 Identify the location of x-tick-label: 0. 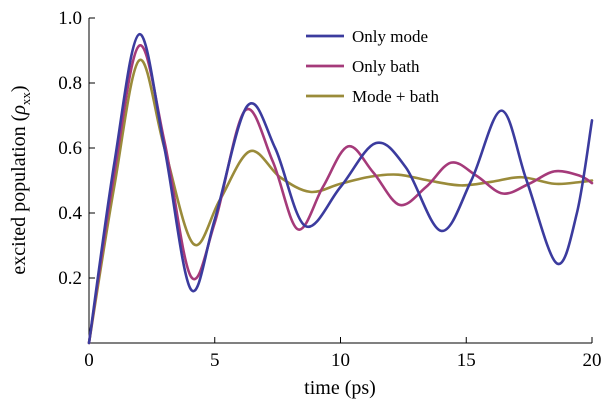
(89, 360).